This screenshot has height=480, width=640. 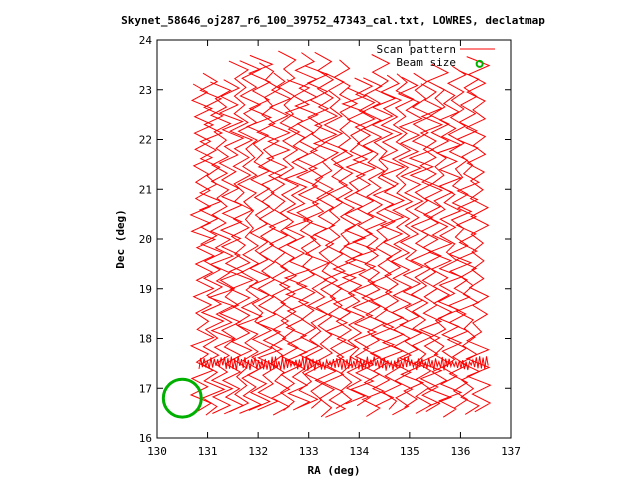 What do you see at coordinates (145, 189) in the screenshot?
I see `y-tick-label: 21` at bounding box center [145, 189].